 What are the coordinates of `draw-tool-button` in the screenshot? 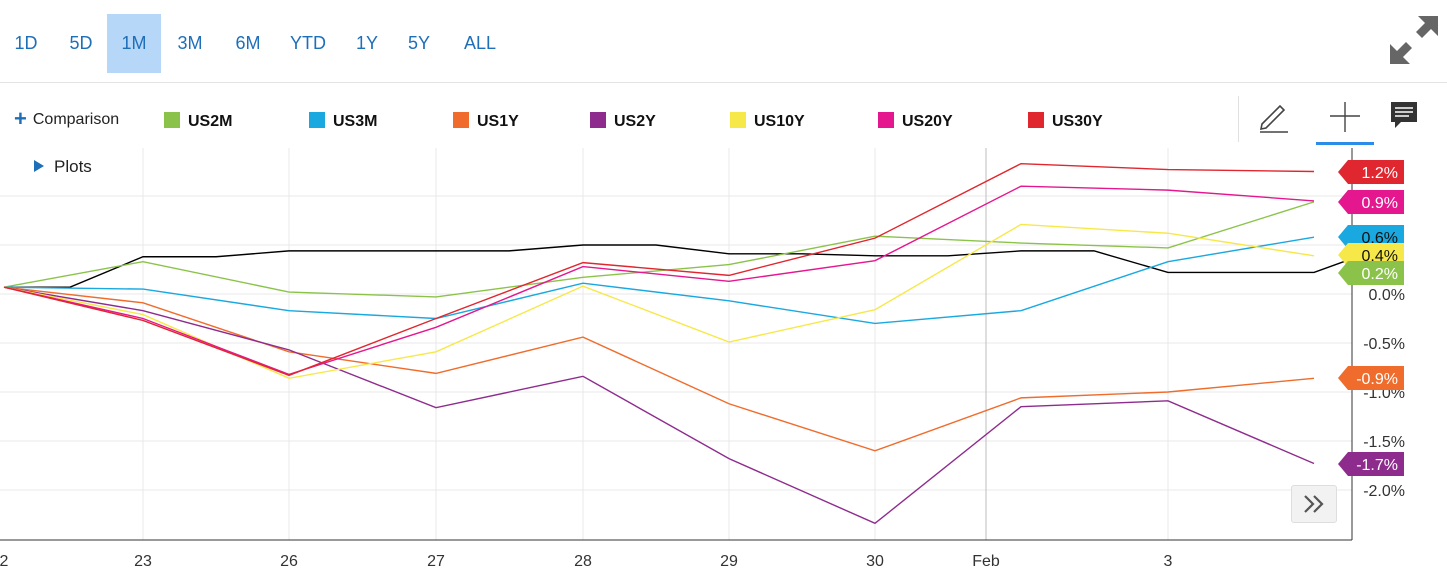 It's located at (1274, 119).